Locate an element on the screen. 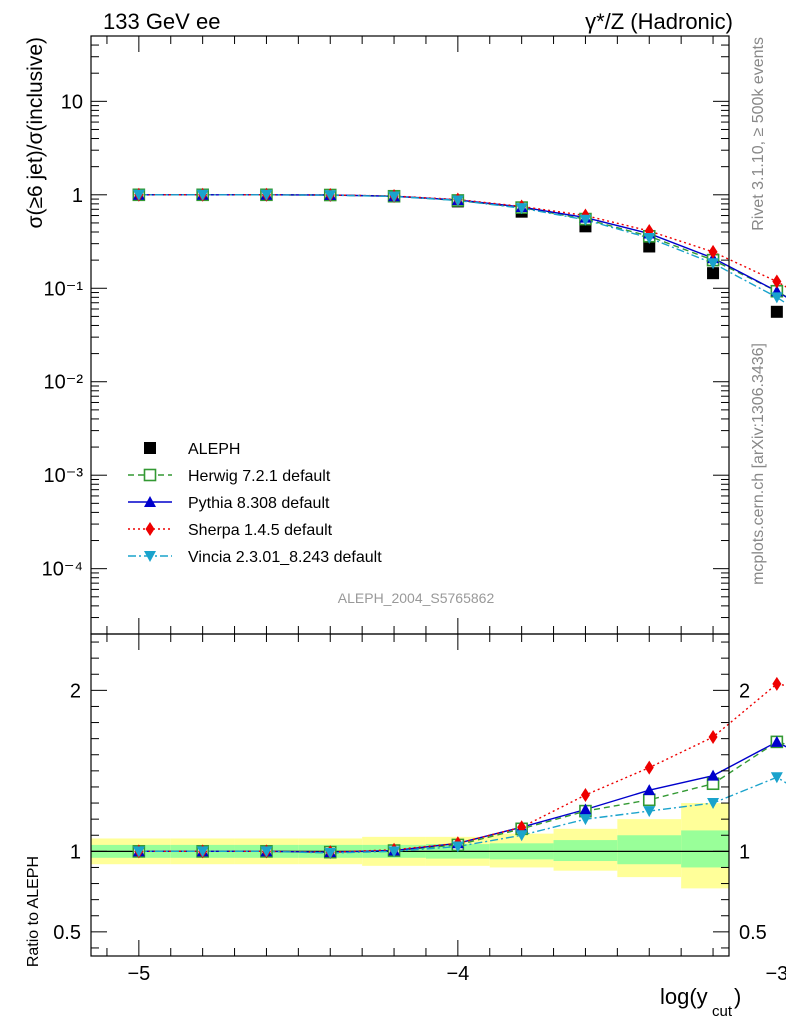 The height and width of the screenshot is (1024, 786). analysis-watermark: ALEPH_2004_S5765862 is located at coordinates (416, 598).